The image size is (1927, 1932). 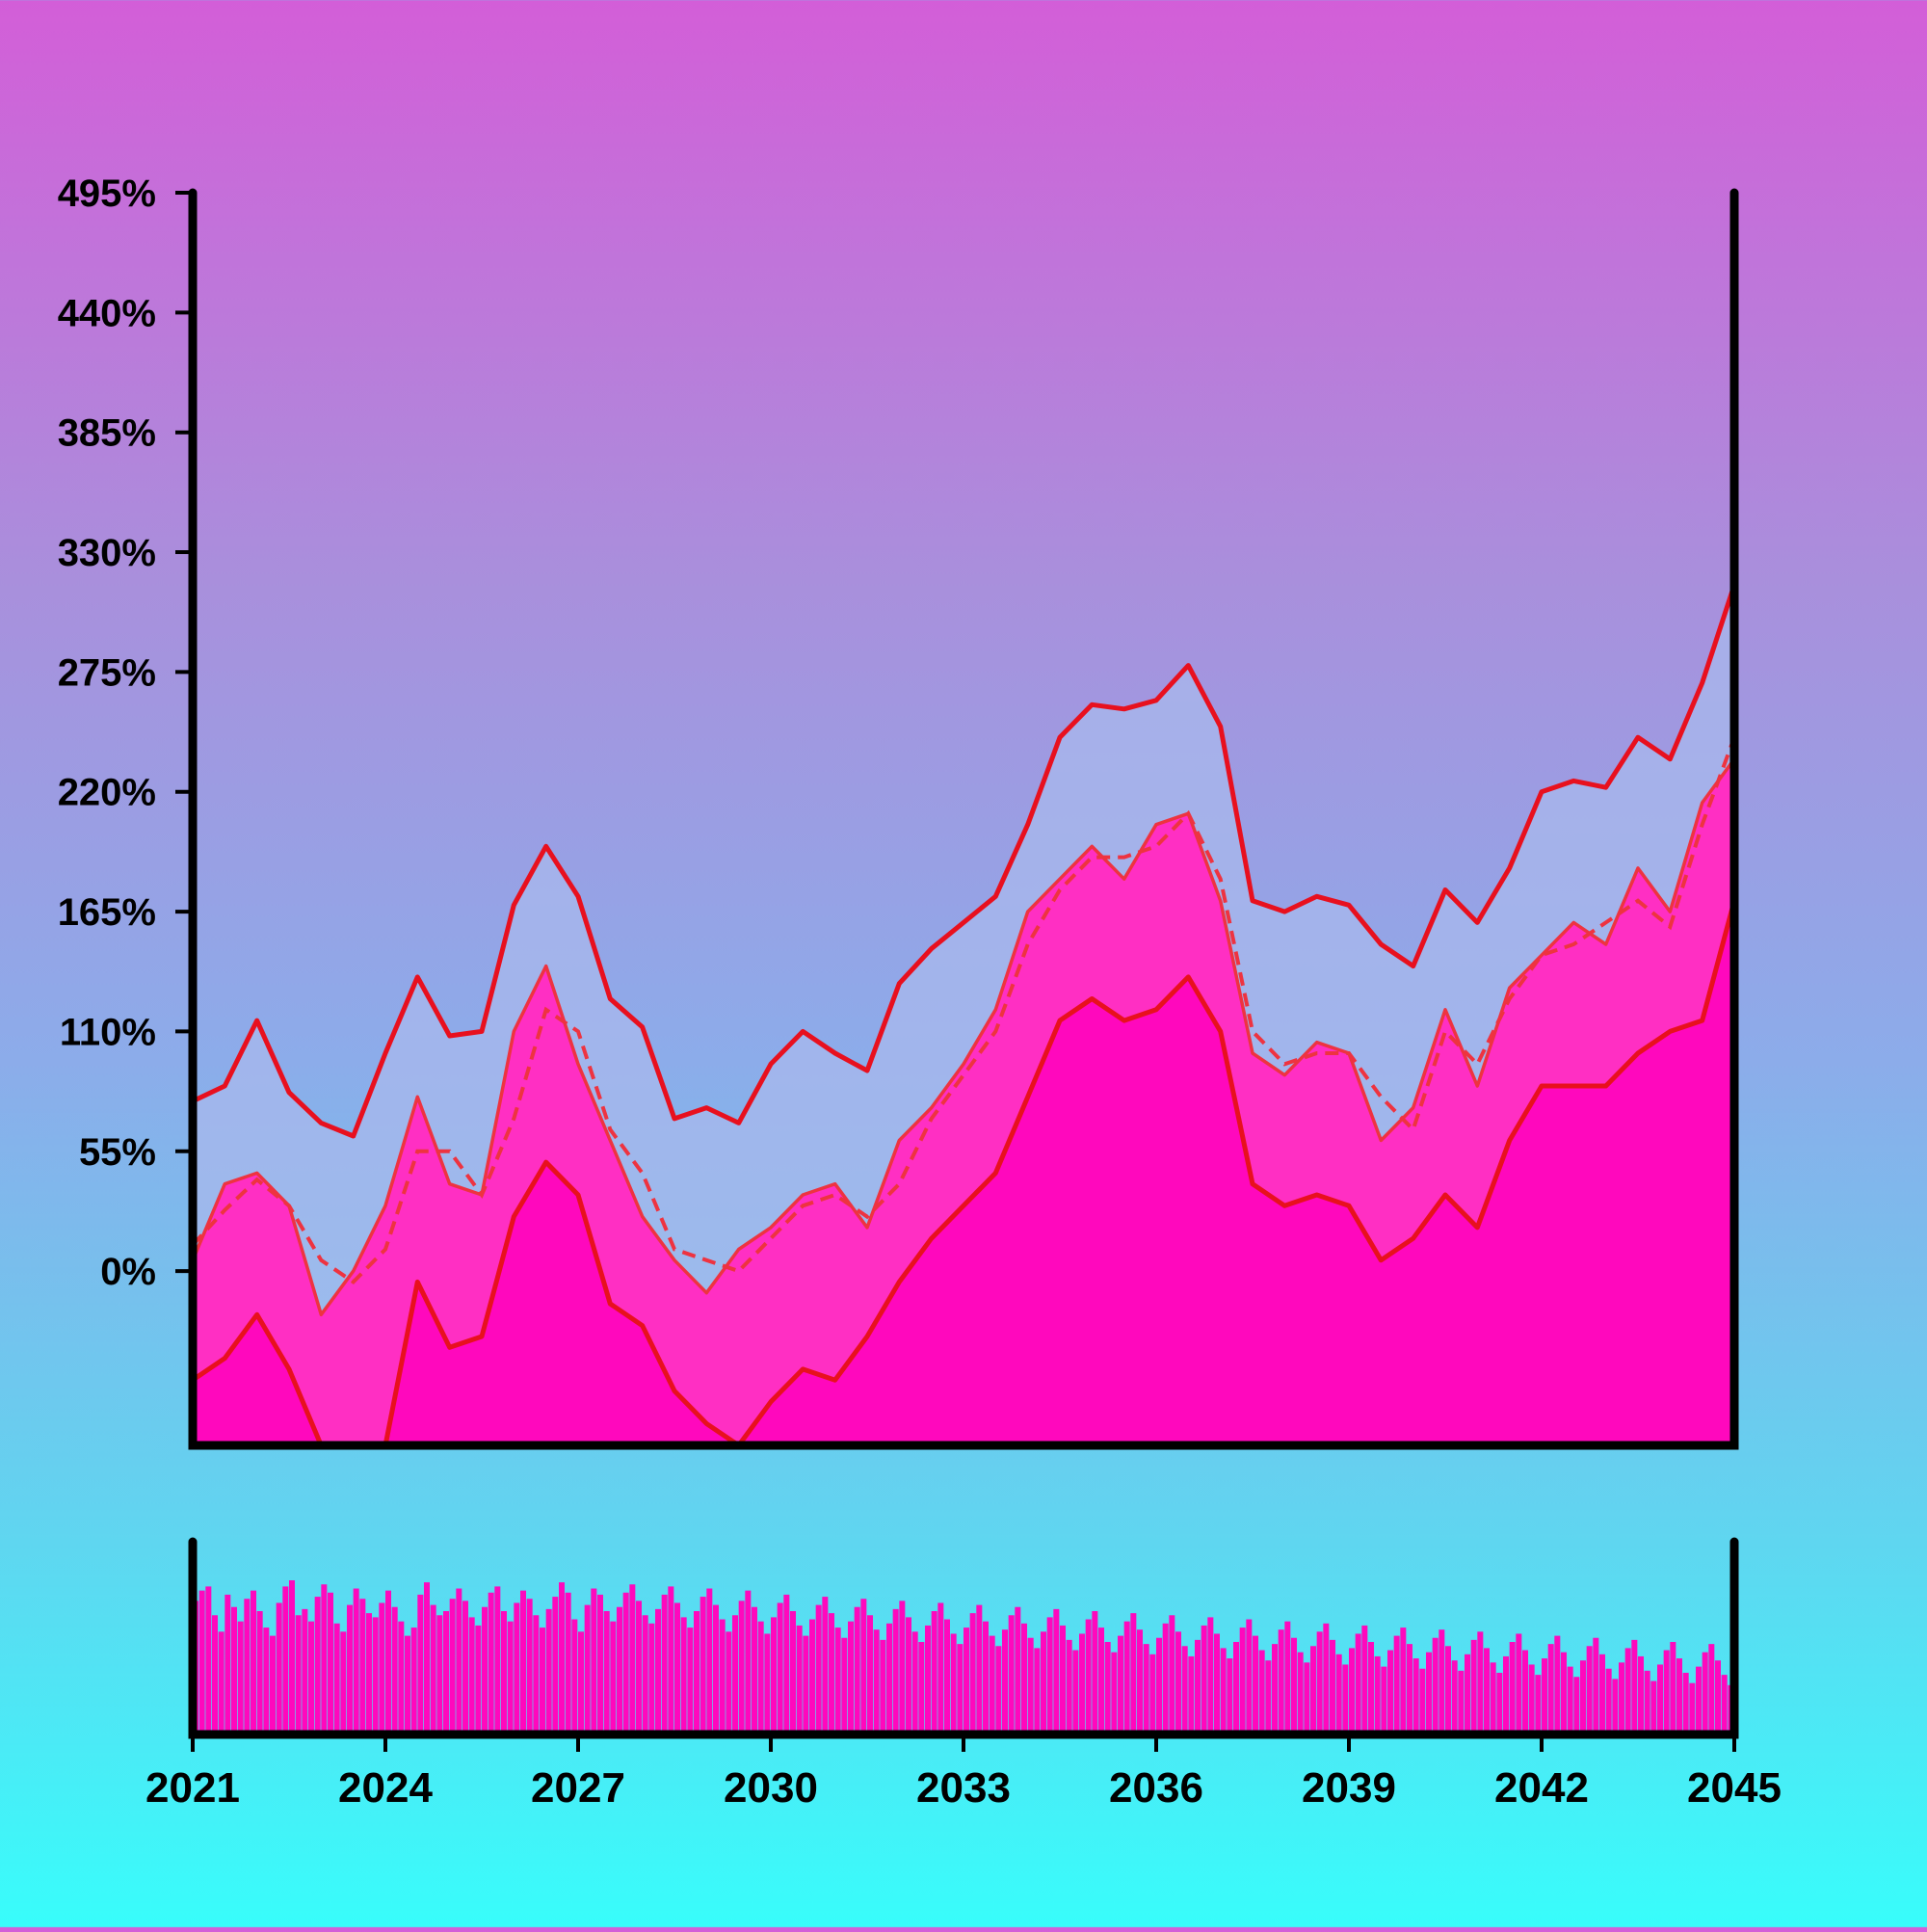 What do you see at coordinates (1349, 1788) in the screenshot?
I see `x-tick-label: 2039` at bounding box center [1349, 1788].